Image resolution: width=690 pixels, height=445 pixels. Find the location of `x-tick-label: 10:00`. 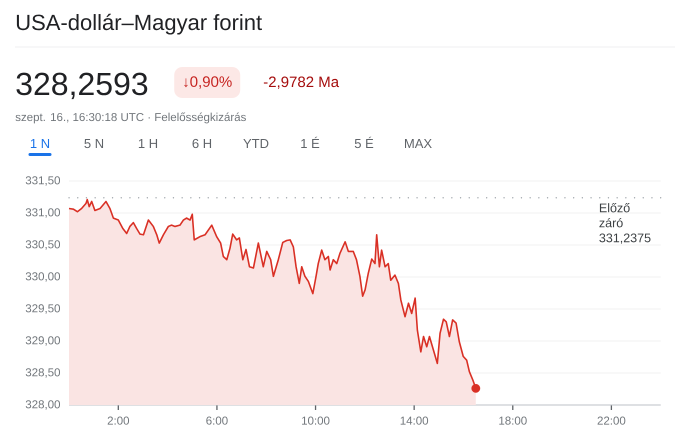

x-tick-label: 10:00 is located at coordinates (316, 420).